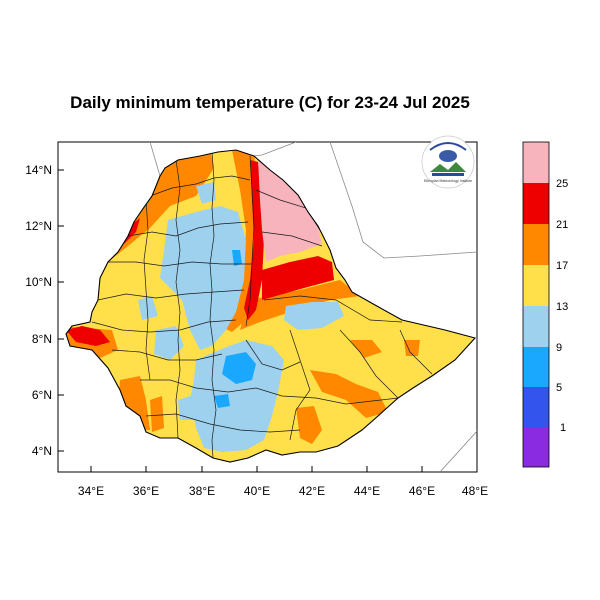 Image resolution: width=600 pixels, height=600 pixels. Describe the element at coordinates (367, 491) in the screenshot. I see `x-tick-label: 44°E` at that location.